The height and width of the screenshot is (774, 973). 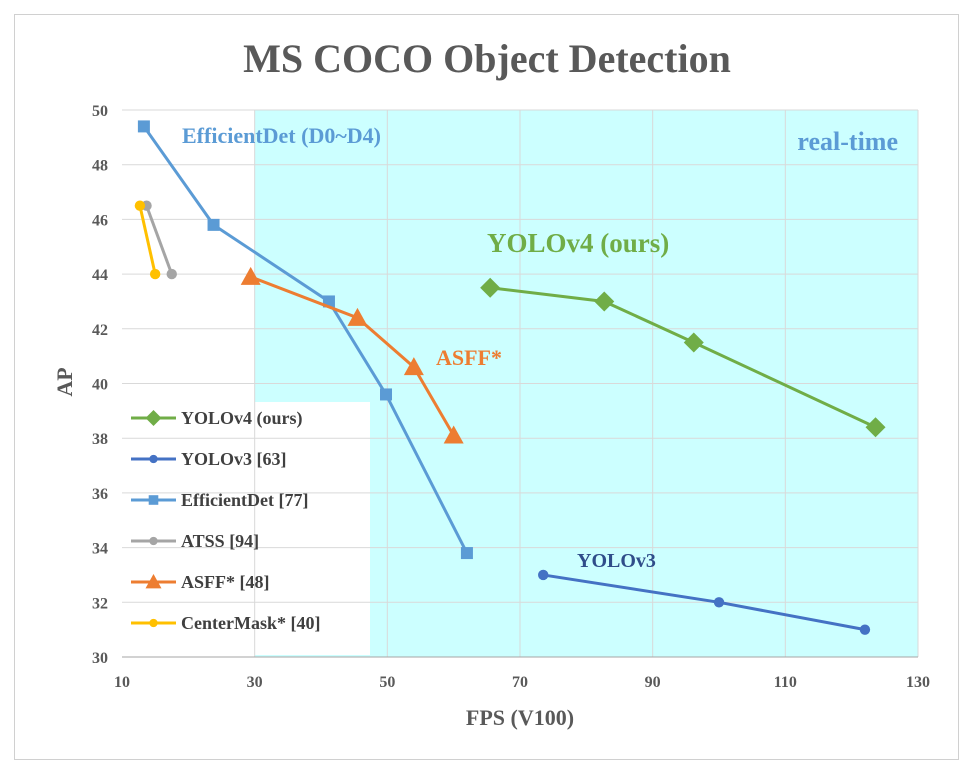 I want to click on x-tick-label: 70, so click(x=520, y=682).